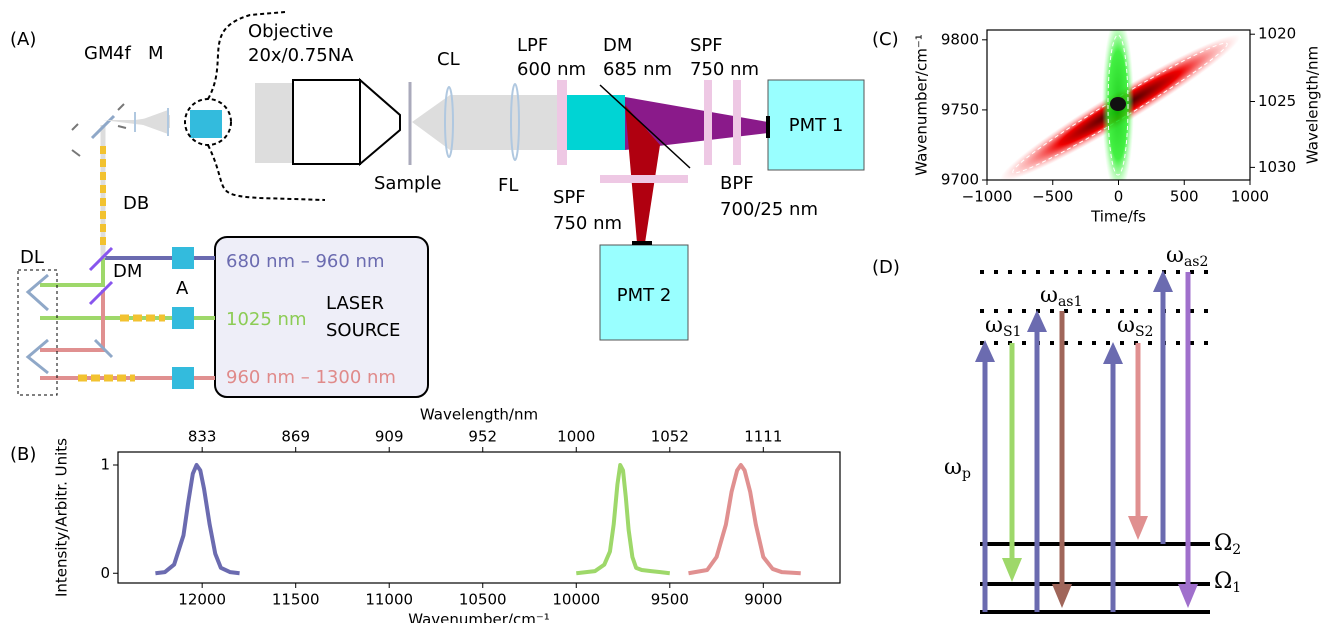 The height and width of the screenshot is (623, 1327). Describe the element at coordinates (1277, 101) in the screenshot. I see `y2-tick-label: 1025` at that location.